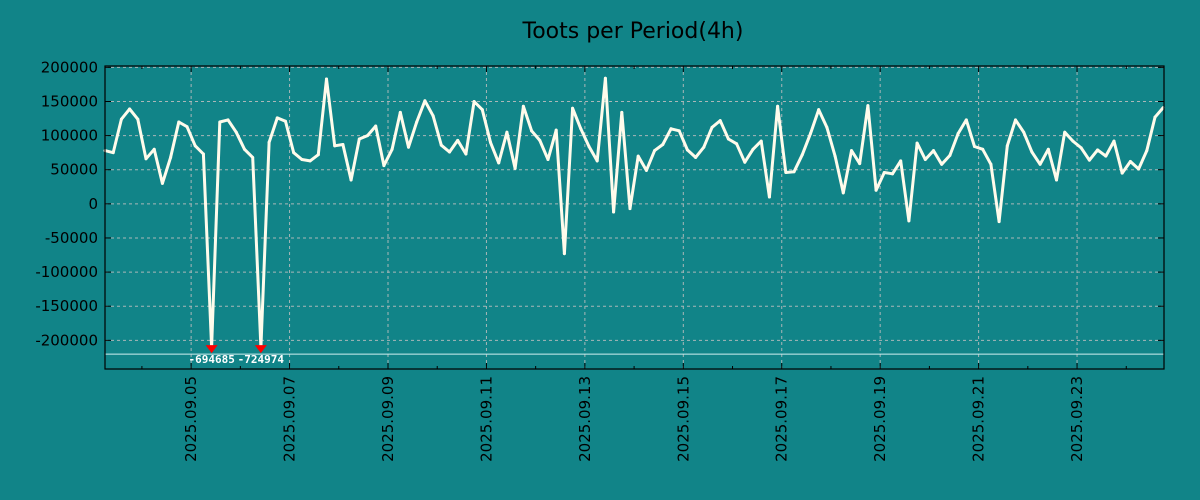 The height and width of the screenshot is (500, 1200). Describe the element at coordinates (66, 272) in the screenshot. I see `y-tick-label: -100000` at that location.